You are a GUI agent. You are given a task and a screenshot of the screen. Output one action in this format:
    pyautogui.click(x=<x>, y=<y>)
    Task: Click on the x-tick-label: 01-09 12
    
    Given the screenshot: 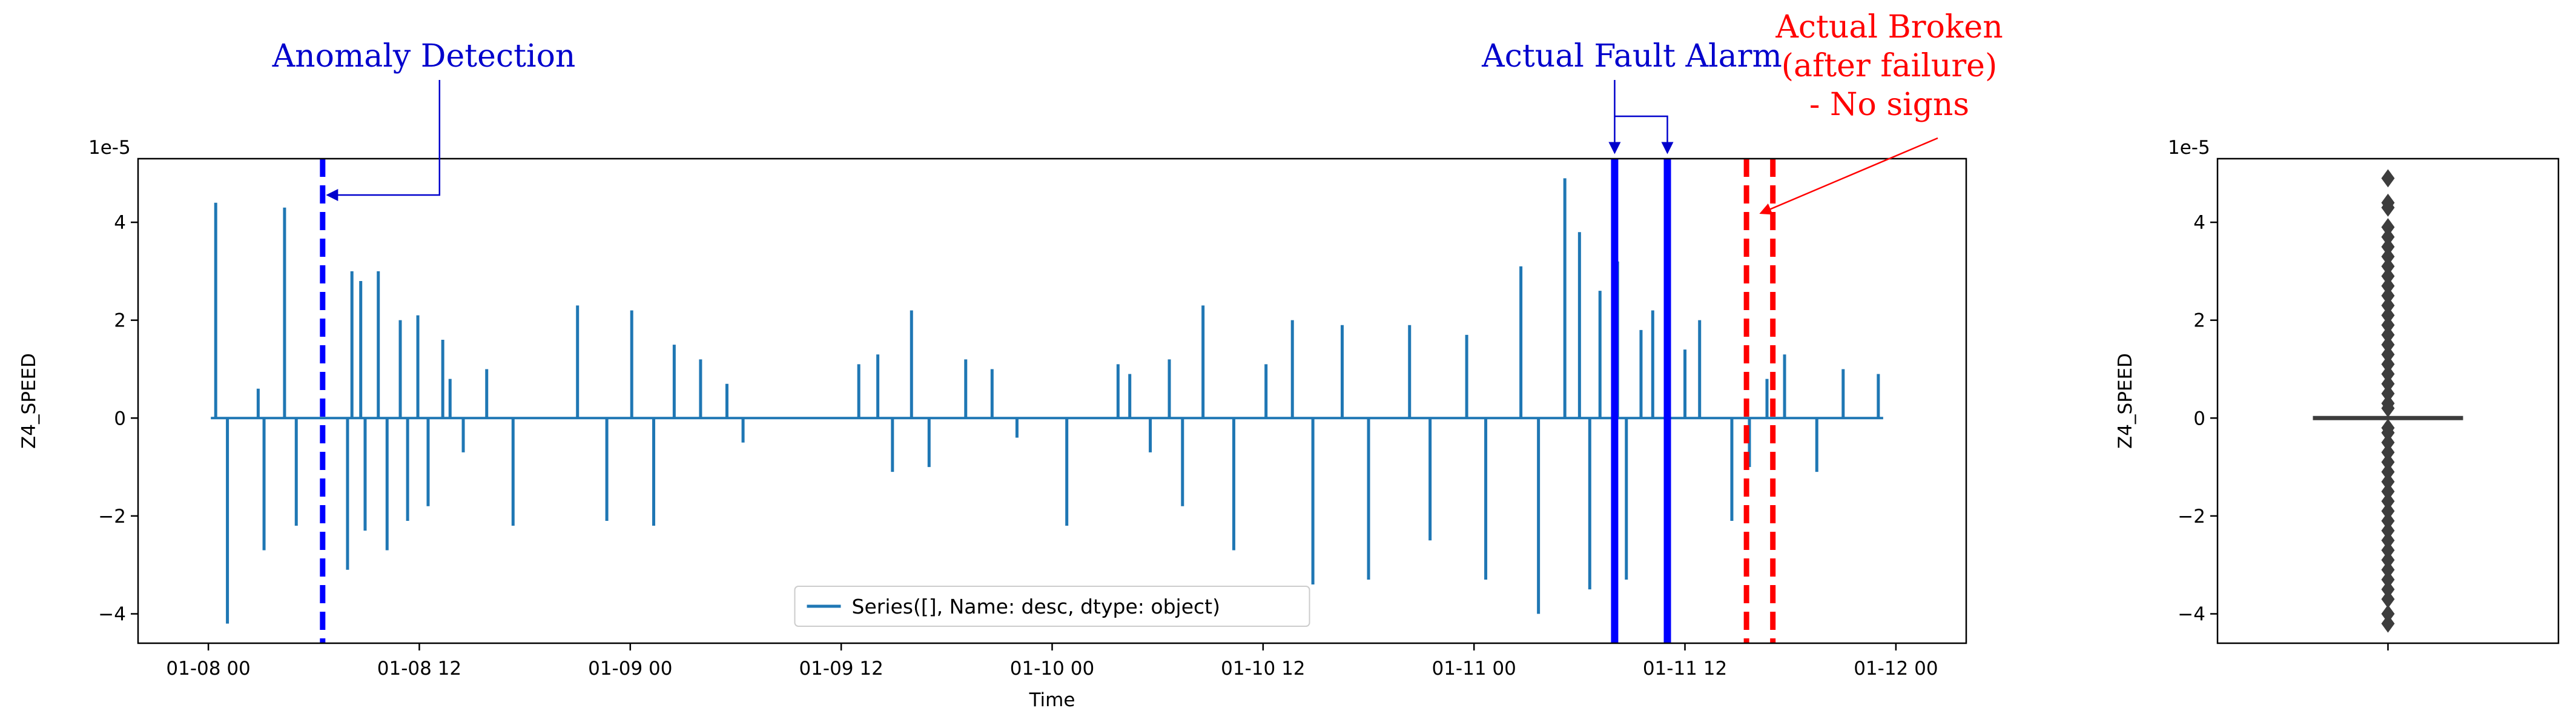 What is the action you would take?
    pyautogui.click(x=841, y=669)
    